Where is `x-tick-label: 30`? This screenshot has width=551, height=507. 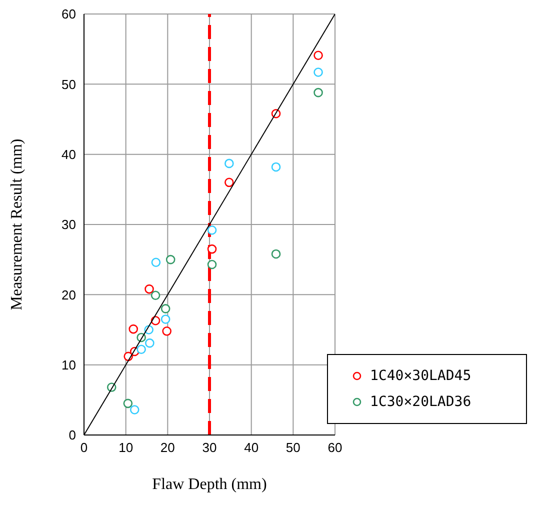
x-tick-label: 30 is located at coordinates (209, 448).